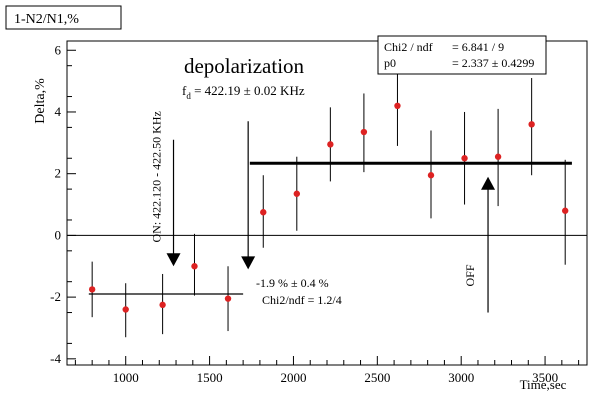  I want to click on fit-1-chi2-label: Chi2/ndf = 1.2/4, so click(302, 300).